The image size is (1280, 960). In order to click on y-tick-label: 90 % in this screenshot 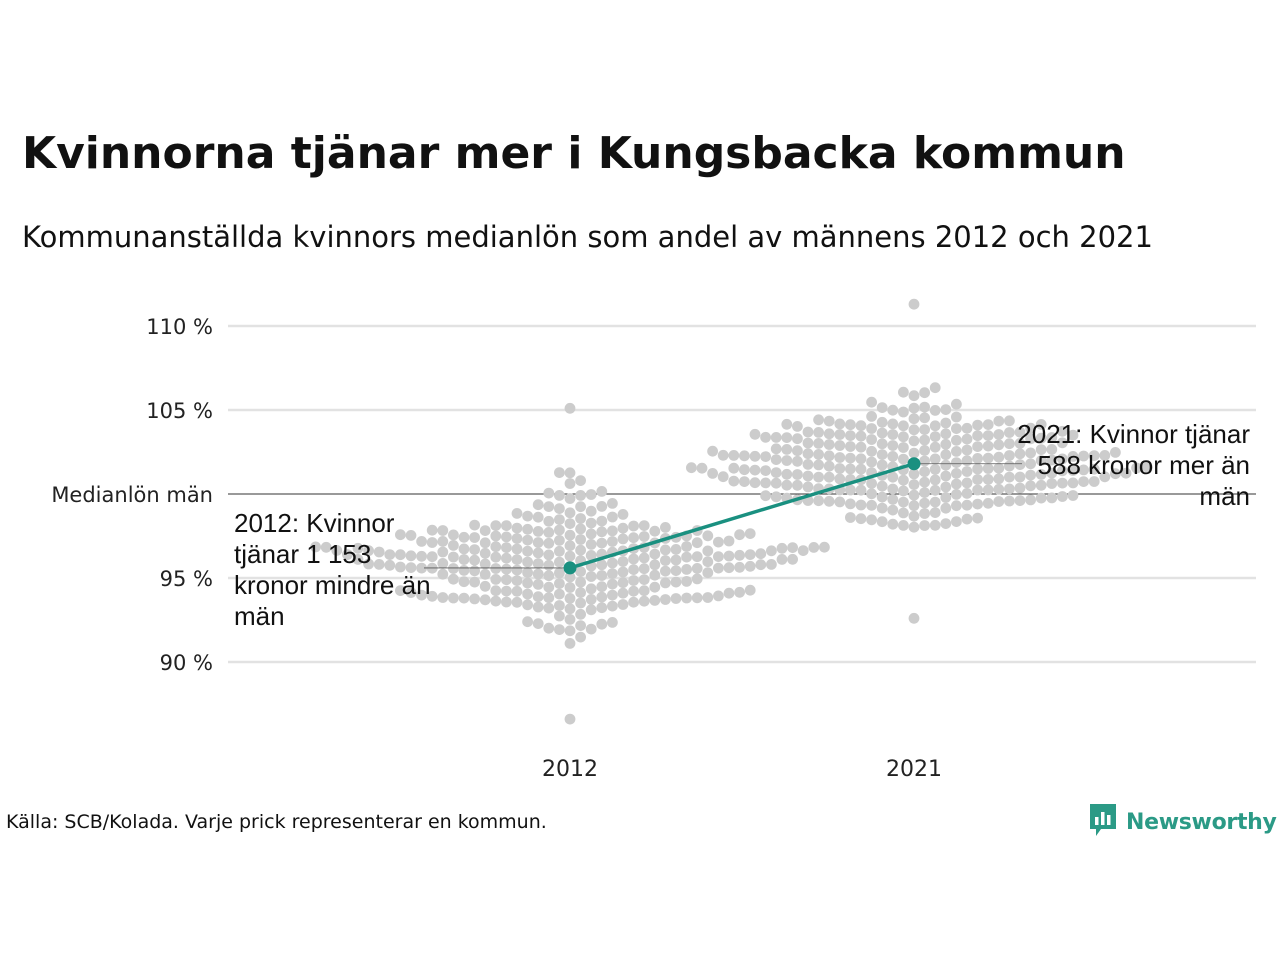, I will do `click(186, 663)`.